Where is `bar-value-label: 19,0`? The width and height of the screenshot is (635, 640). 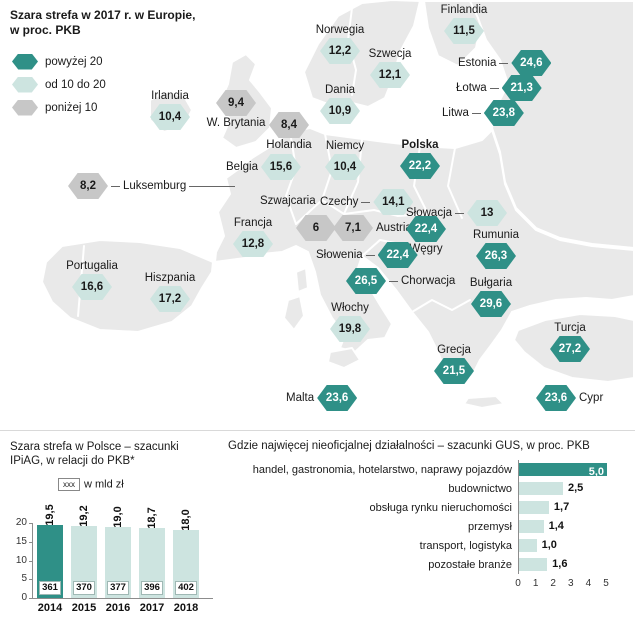 bar-value-label: 19,0 is located at coordinates (118, 517).